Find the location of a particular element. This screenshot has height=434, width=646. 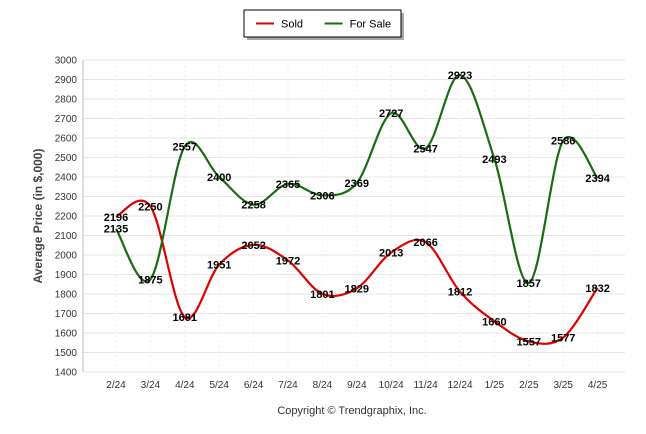

x-tick-label: 5/24 is located at coordinates (219, 385).